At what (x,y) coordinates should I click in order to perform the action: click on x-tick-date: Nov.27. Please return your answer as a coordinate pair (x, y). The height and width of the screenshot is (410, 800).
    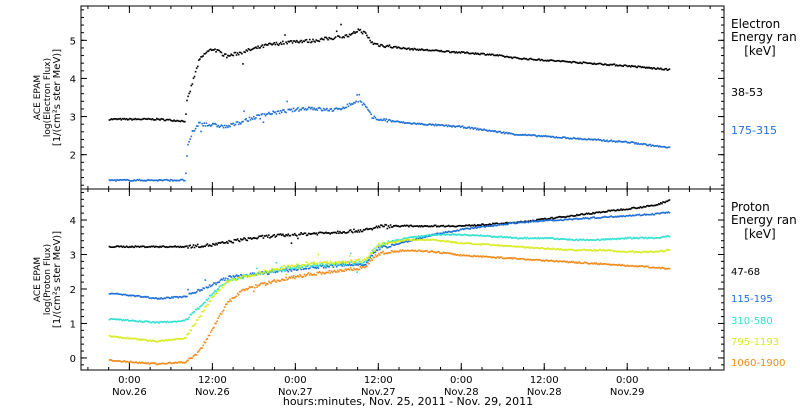
    Looking at the image, I should click on (378, 392).